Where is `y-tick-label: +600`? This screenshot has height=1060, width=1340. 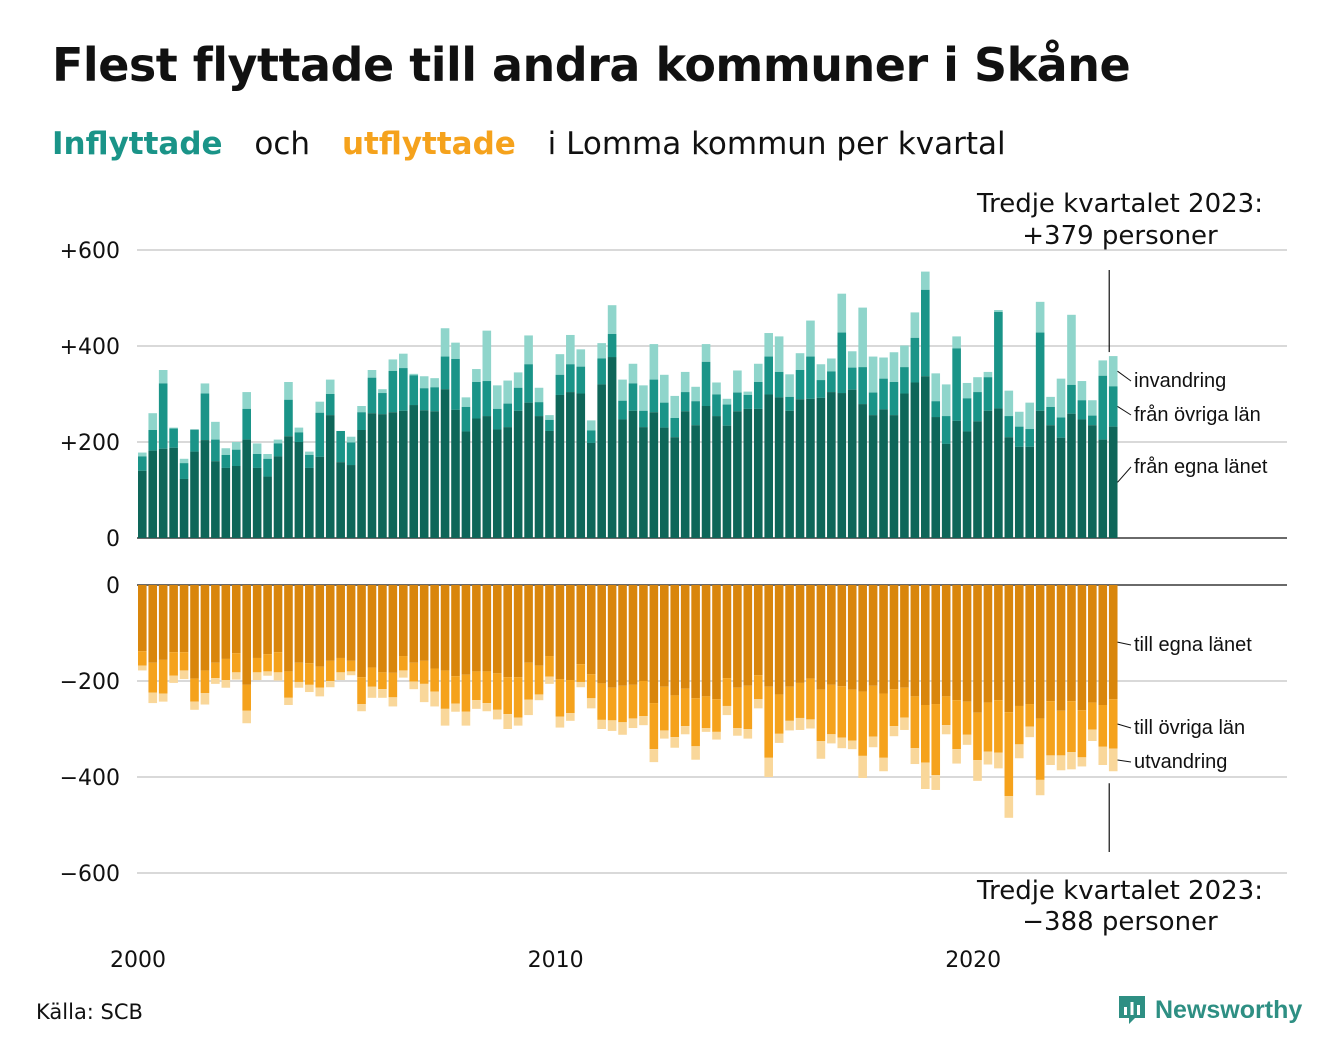
y-tick-label: +600 is located at coordinates (90, 251).